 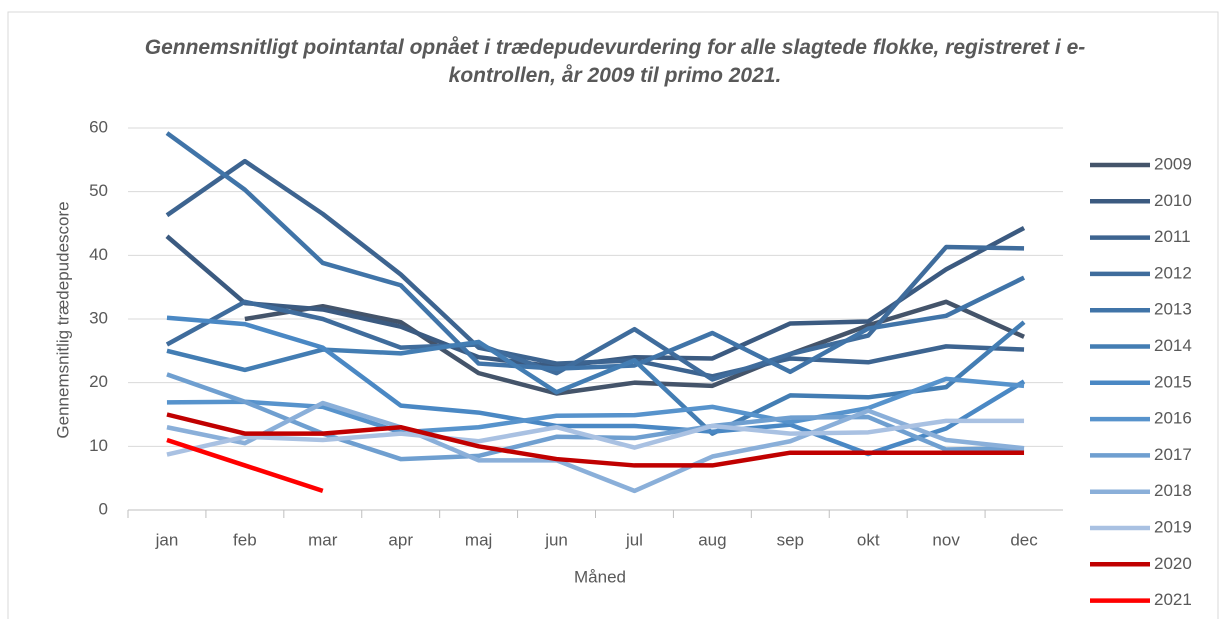 I want to click on y-tick-label: 40, so click(x=98, y=254).